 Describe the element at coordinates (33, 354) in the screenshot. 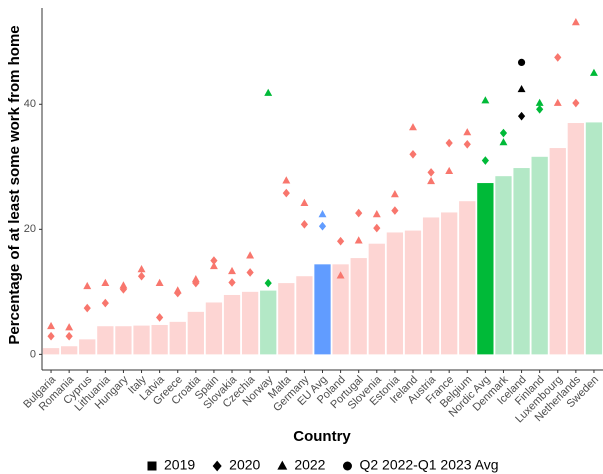

I see `y-tick-label: 0` at that location.